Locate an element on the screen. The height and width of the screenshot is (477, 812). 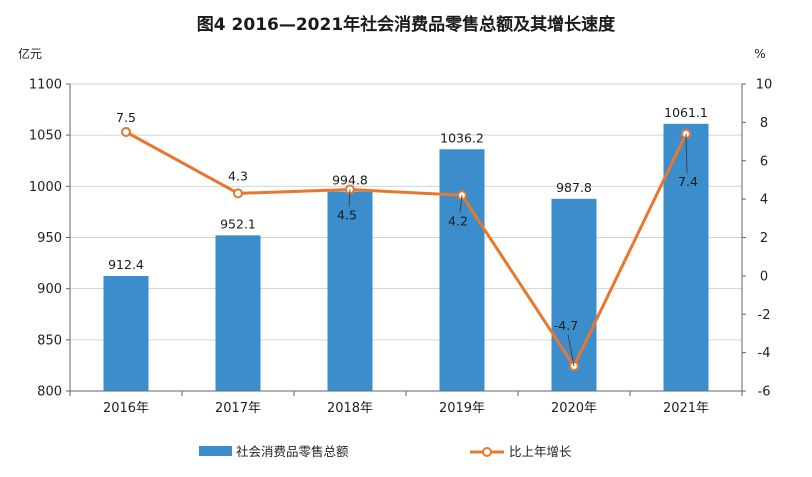
right-tick-label: -6 is located at coordinates (764, 392).